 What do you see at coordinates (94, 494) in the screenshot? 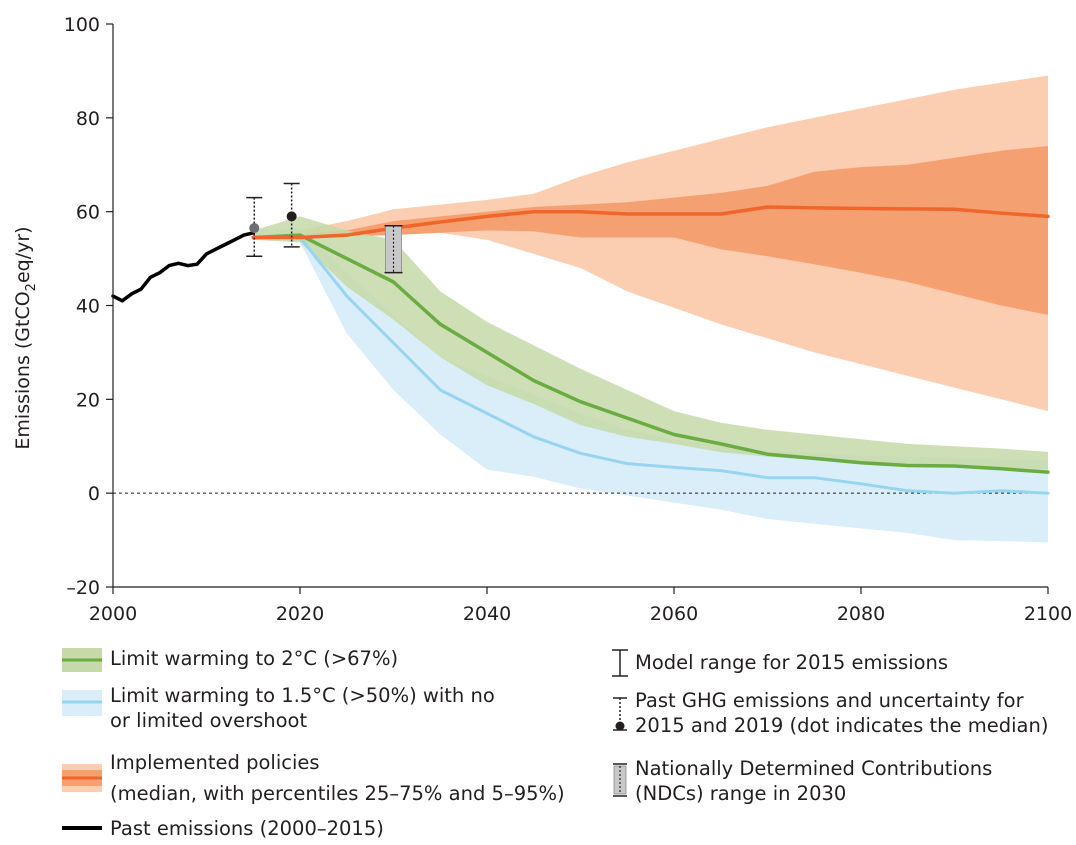
I see `y-tick-label: 0` at bounding box center [94, 494].